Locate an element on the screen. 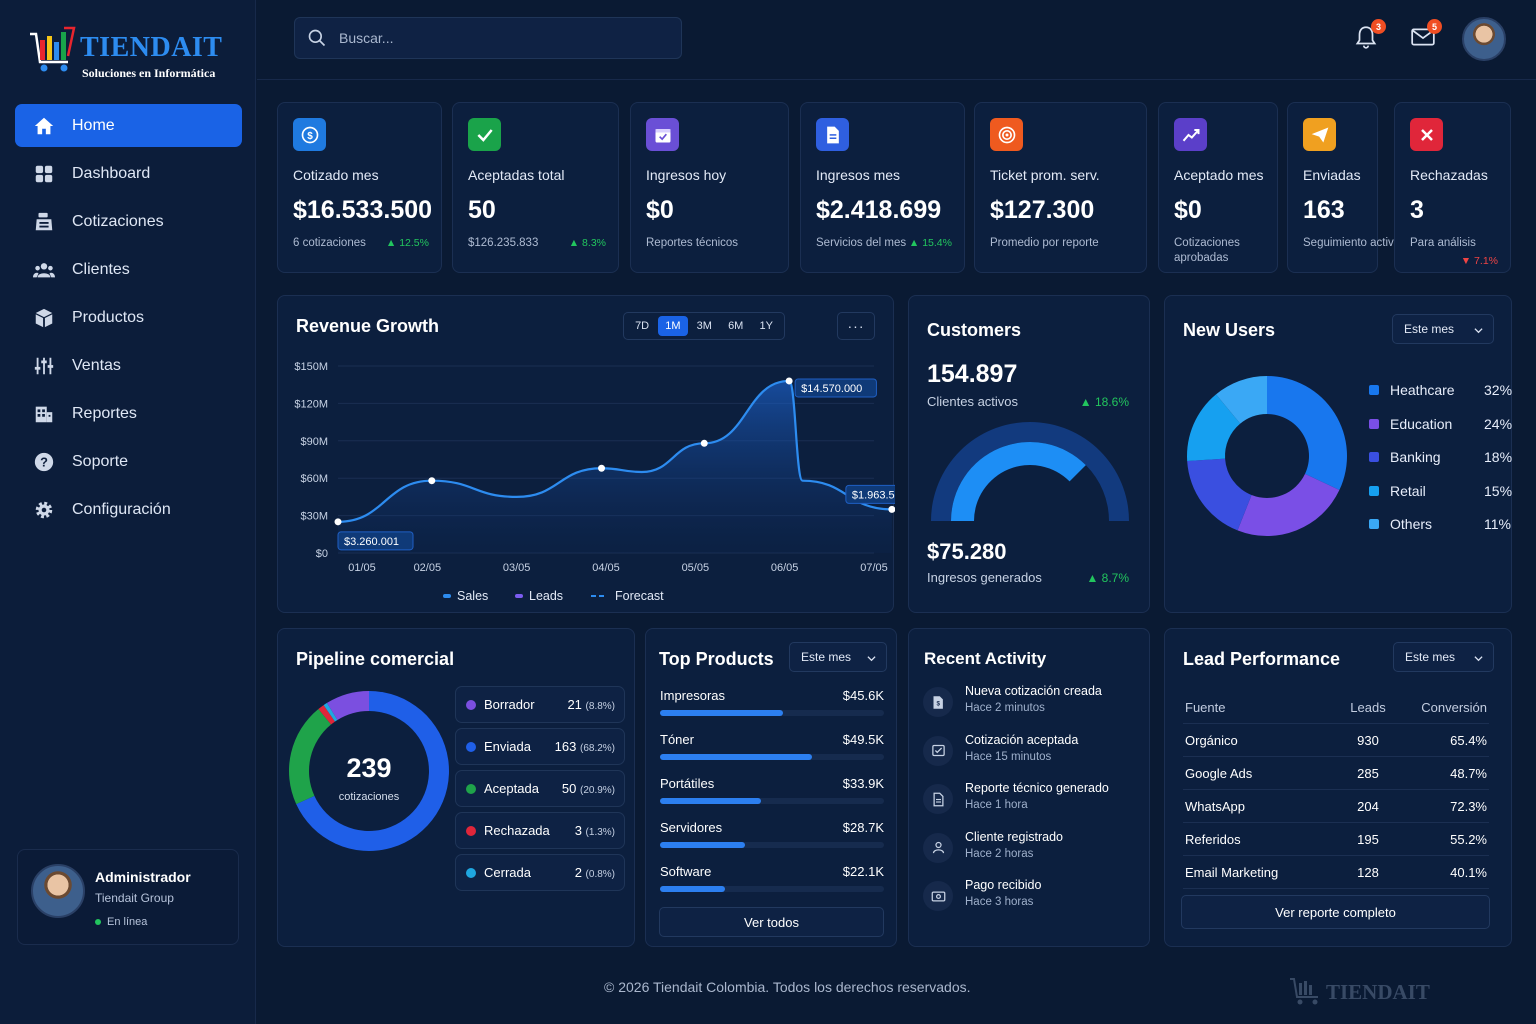 The height and width of the screenshot is (1024, 1536). notifications-button: 3 is located at coordinates (1369, 35).